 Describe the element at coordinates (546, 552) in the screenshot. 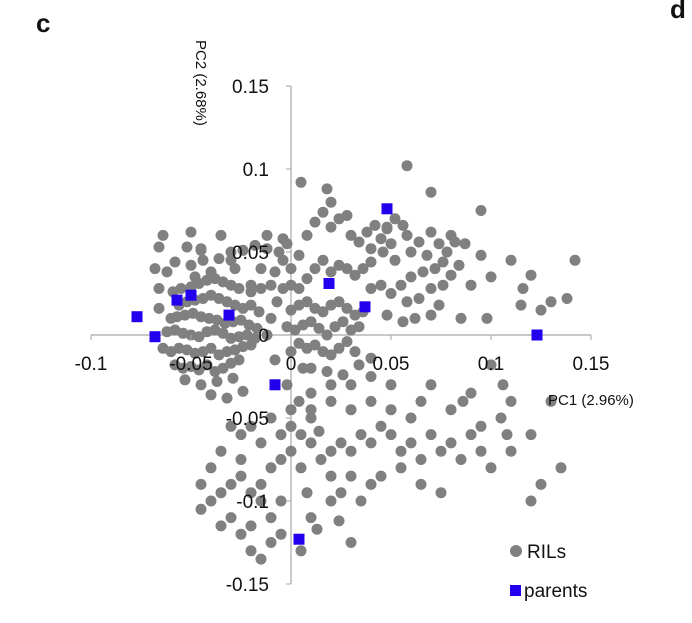

I see `legend-label-rils: RILs` at that location.